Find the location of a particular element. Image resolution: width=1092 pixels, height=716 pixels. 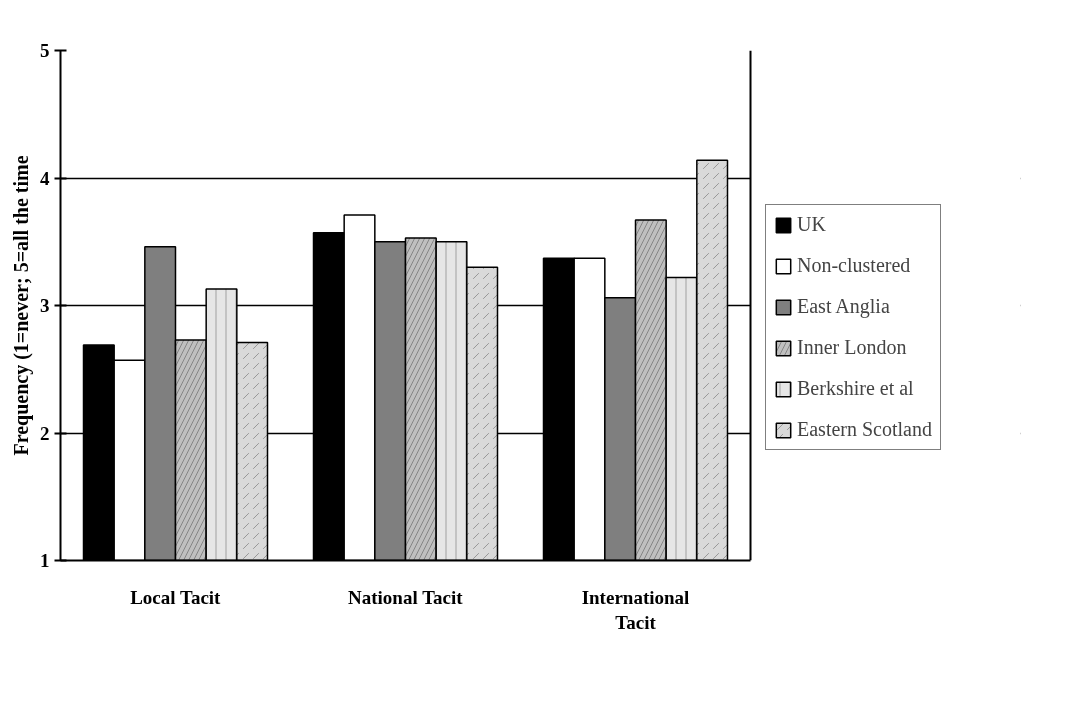

y-tick-label: 5 is located at coordinates (45, 50).